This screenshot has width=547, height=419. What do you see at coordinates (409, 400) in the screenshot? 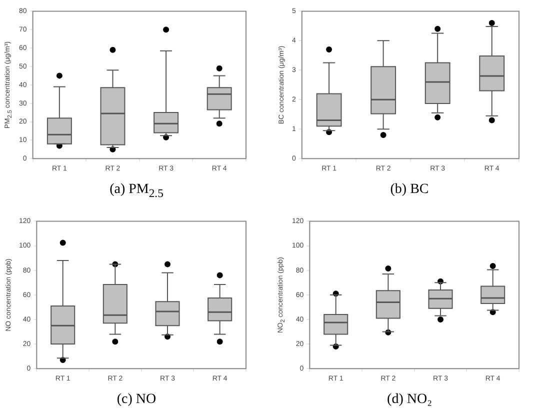
I see `text: (d) NO₂` at bounding box center [409, 400].